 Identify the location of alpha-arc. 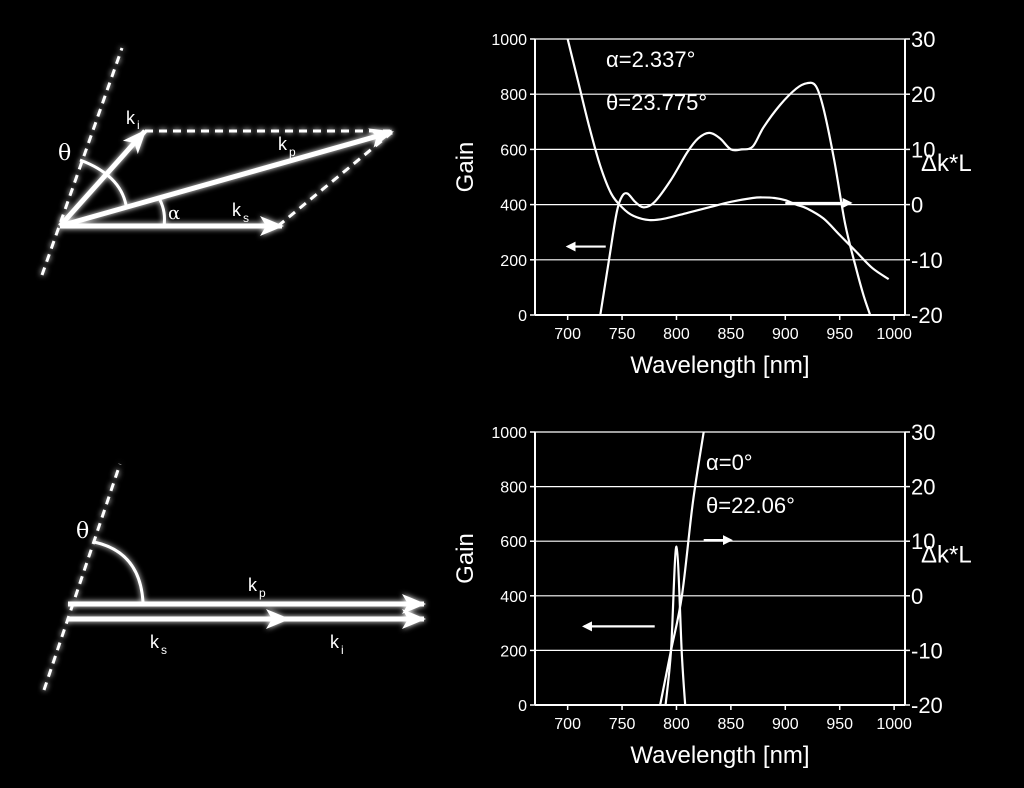
(162, 213).